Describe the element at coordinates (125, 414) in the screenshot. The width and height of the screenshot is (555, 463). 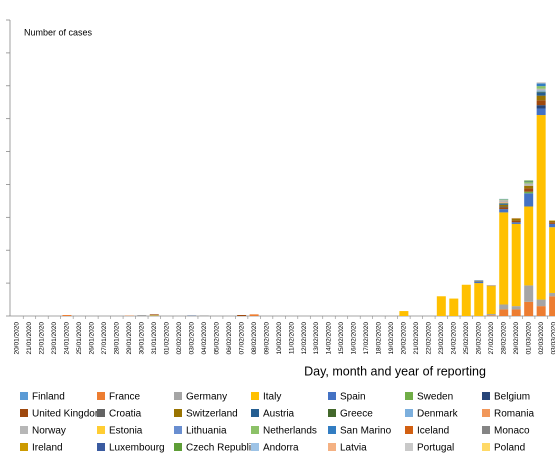
I see `legend-label: Croatia` at that location.